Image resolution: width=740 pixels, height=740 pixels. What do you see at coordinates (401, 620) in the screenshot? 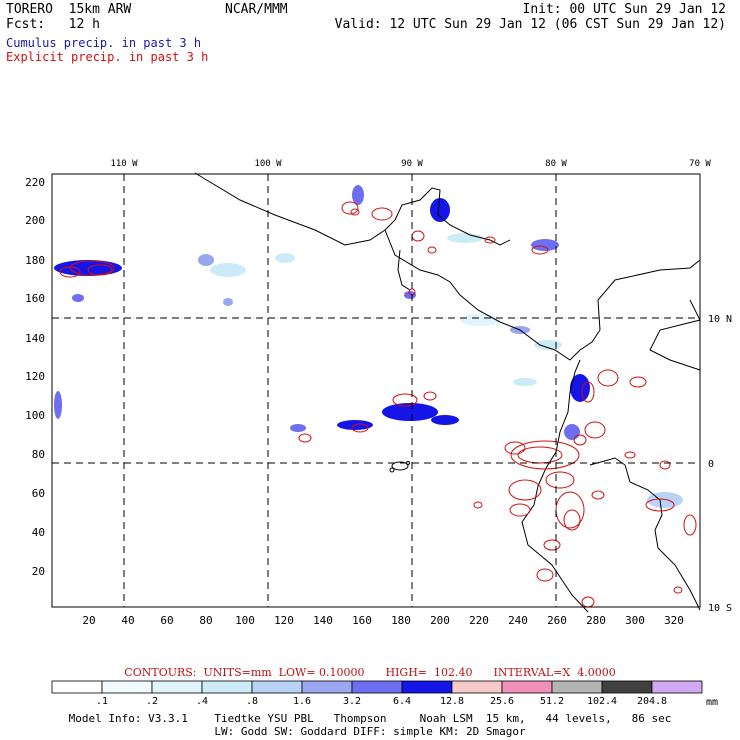
I see `x-tick-label: 180` at bounding box center [401, 620].